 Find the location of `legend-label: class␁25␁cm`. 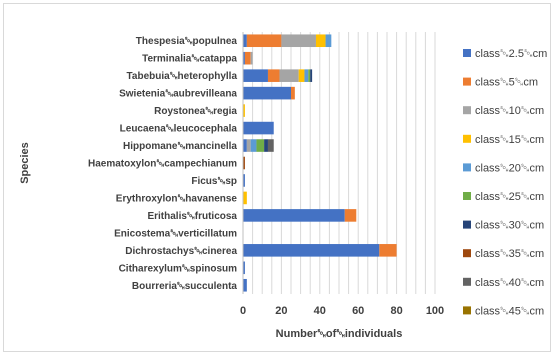

legend-label: class␁25␁cm is located at coordinates (509, 197).